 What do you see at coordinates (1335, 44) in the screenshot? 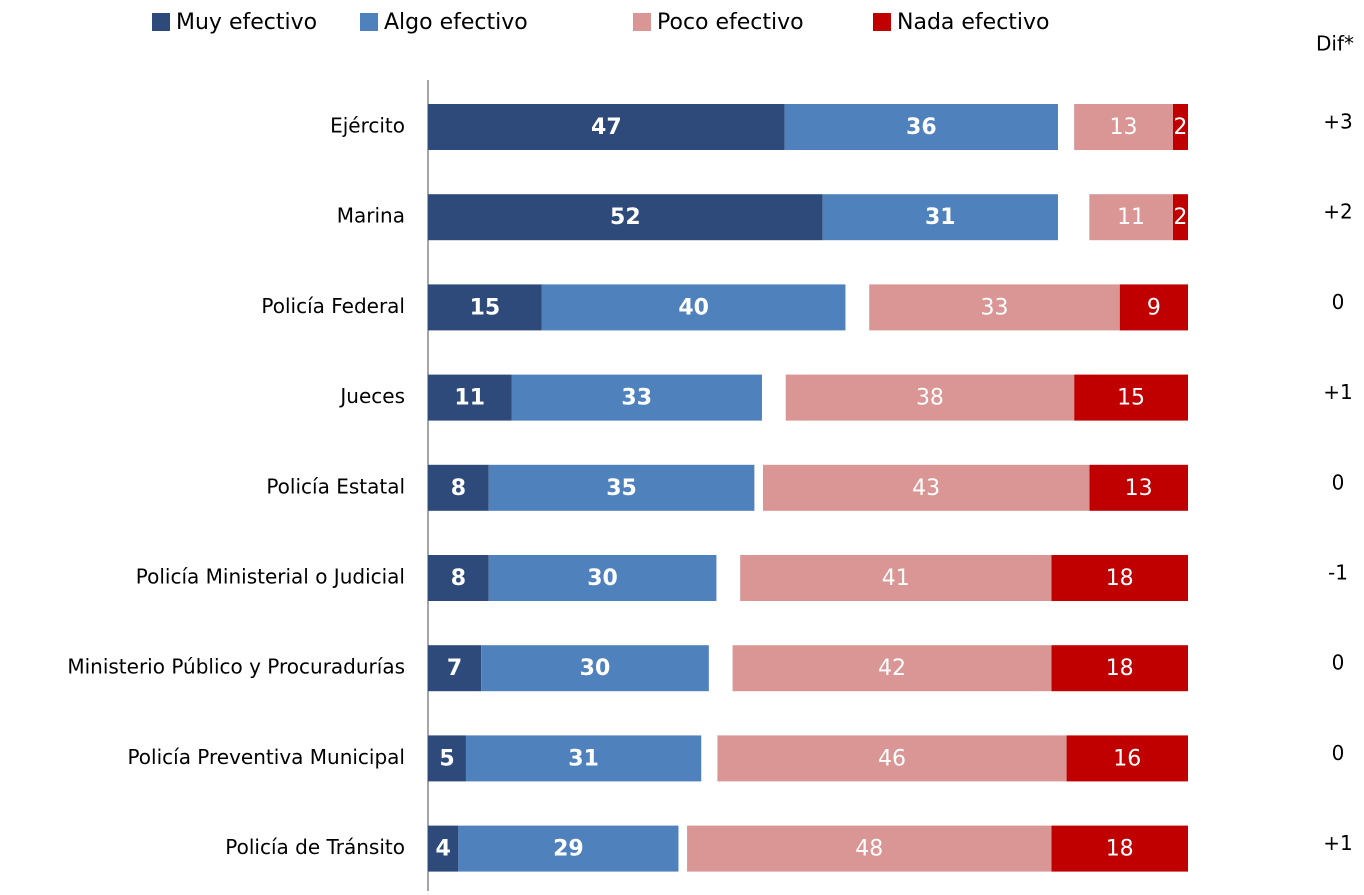
I see `dif-title: Dif*` at bounding box center [1335, 44].